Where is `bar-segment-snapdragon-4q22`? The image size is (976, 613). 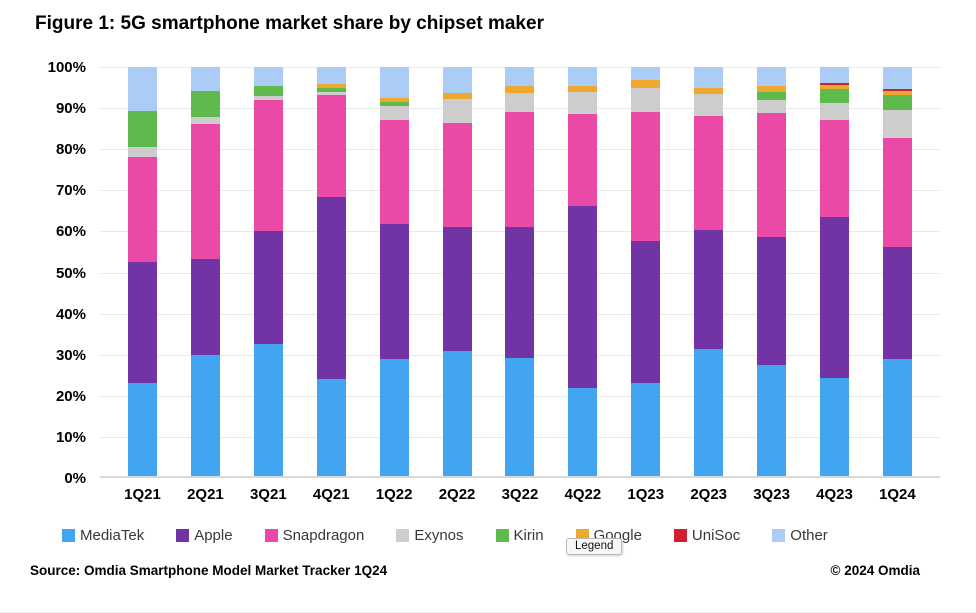 bar-segment-snapdragon-4q22 is located at coordinates (583, 160).